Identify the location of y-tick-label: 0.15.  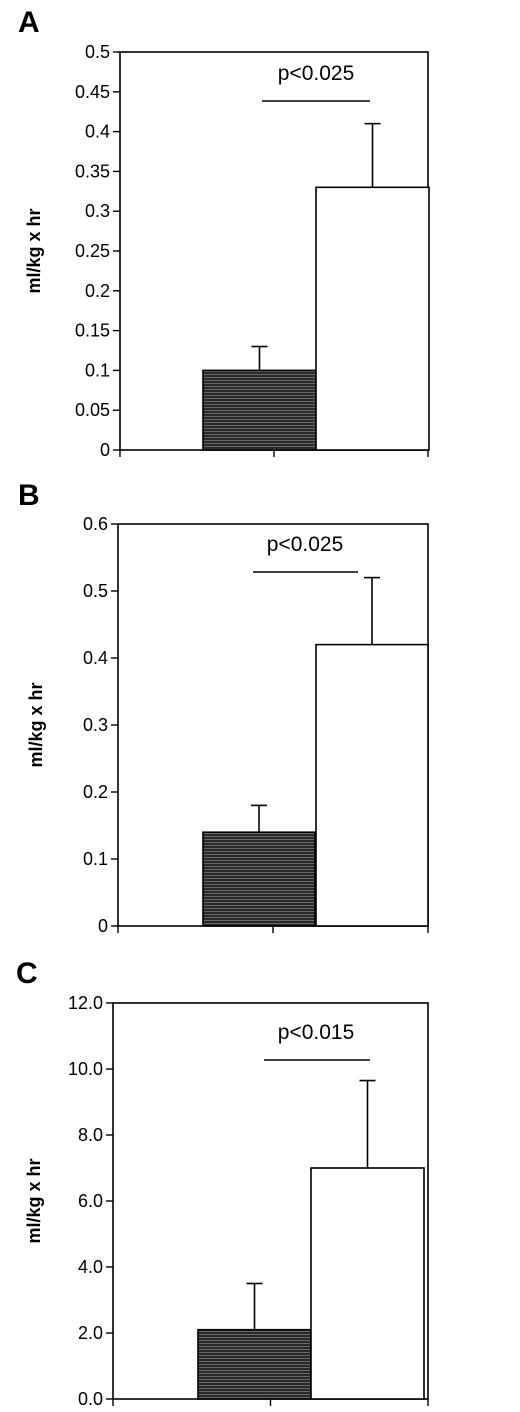
(92, 331).